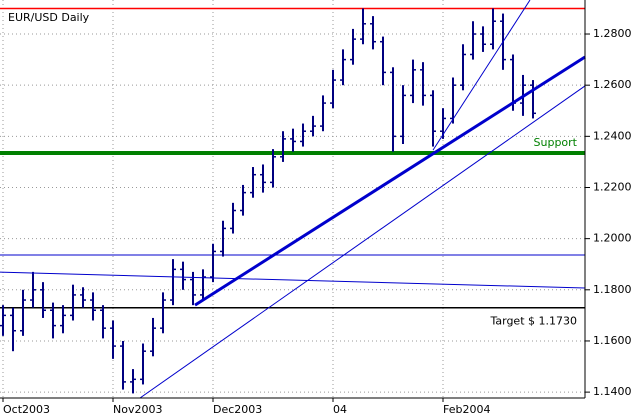  What do you see at coordinates (612, 238) in the screenshot?
I see `y-tick-label: 1.2000` at bounding box center [612, 238].